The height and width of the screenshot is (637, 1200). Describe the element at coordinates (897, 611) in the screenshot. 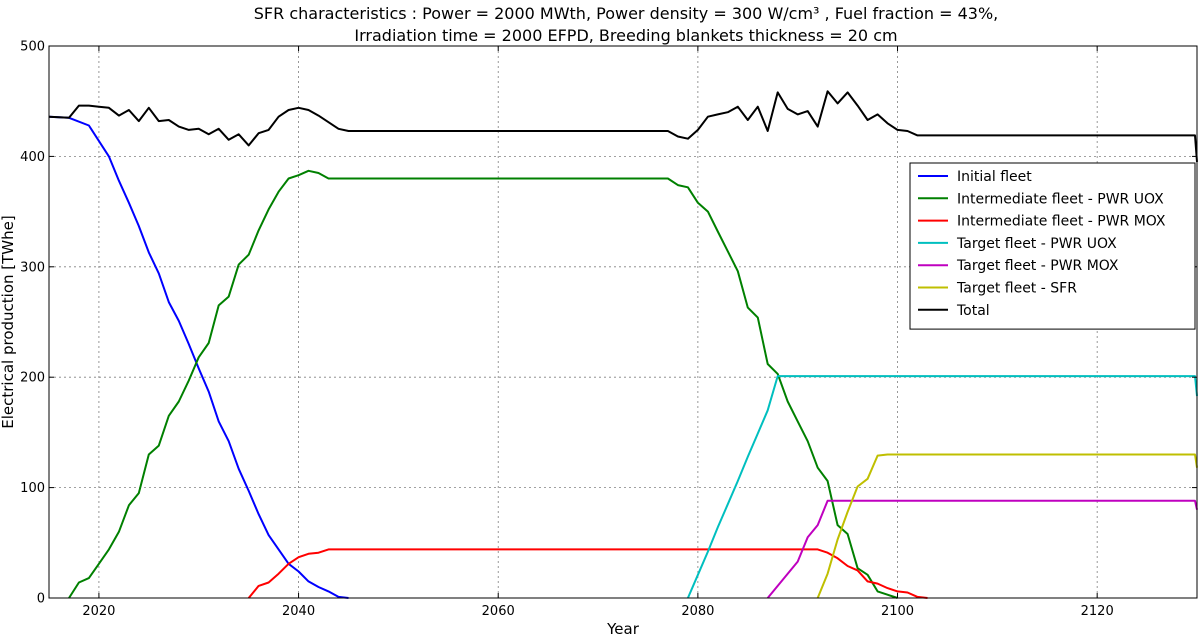

I see `x-tick-label: 2100` at that location.